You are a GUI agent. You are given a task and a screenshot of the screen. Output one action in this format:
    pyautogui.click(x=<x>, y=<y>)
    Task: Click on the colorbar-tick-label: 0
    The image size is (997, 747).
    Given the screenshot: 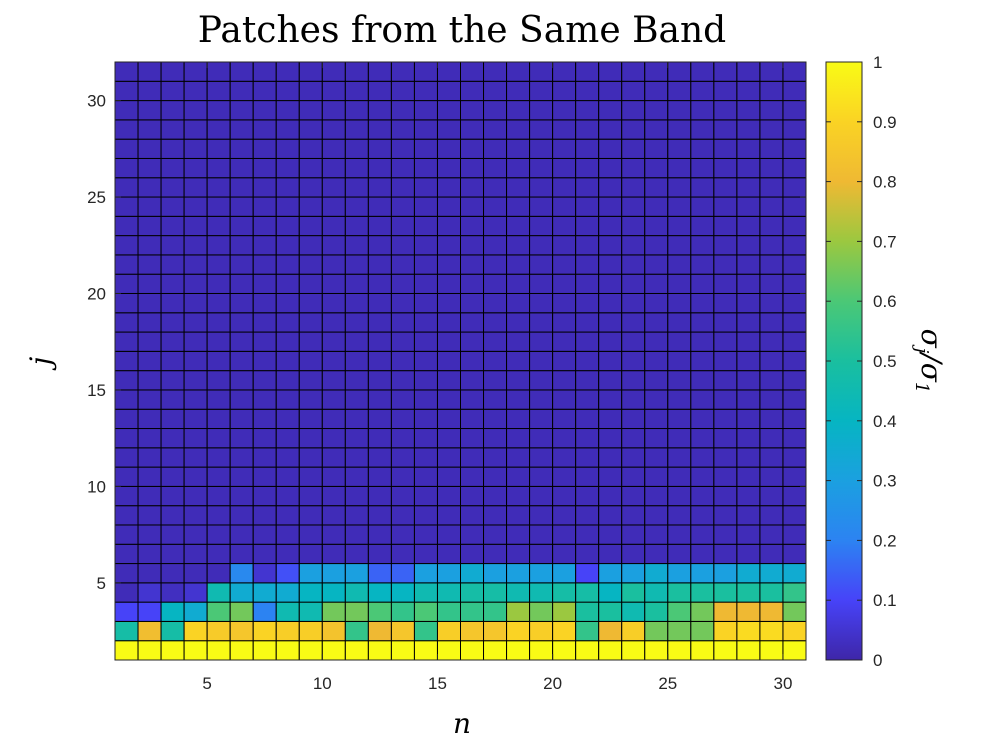 What is the action you would take?
    pyautogui.click(x=877, y=660)
    